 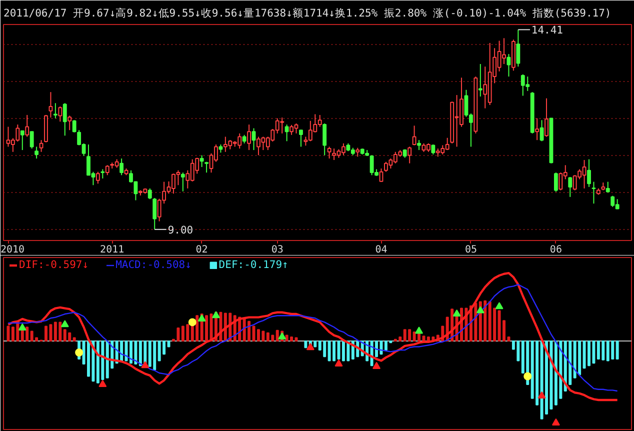 I want to click on legend-label: DIF:-0.597↓, so click(x=54, y=265).